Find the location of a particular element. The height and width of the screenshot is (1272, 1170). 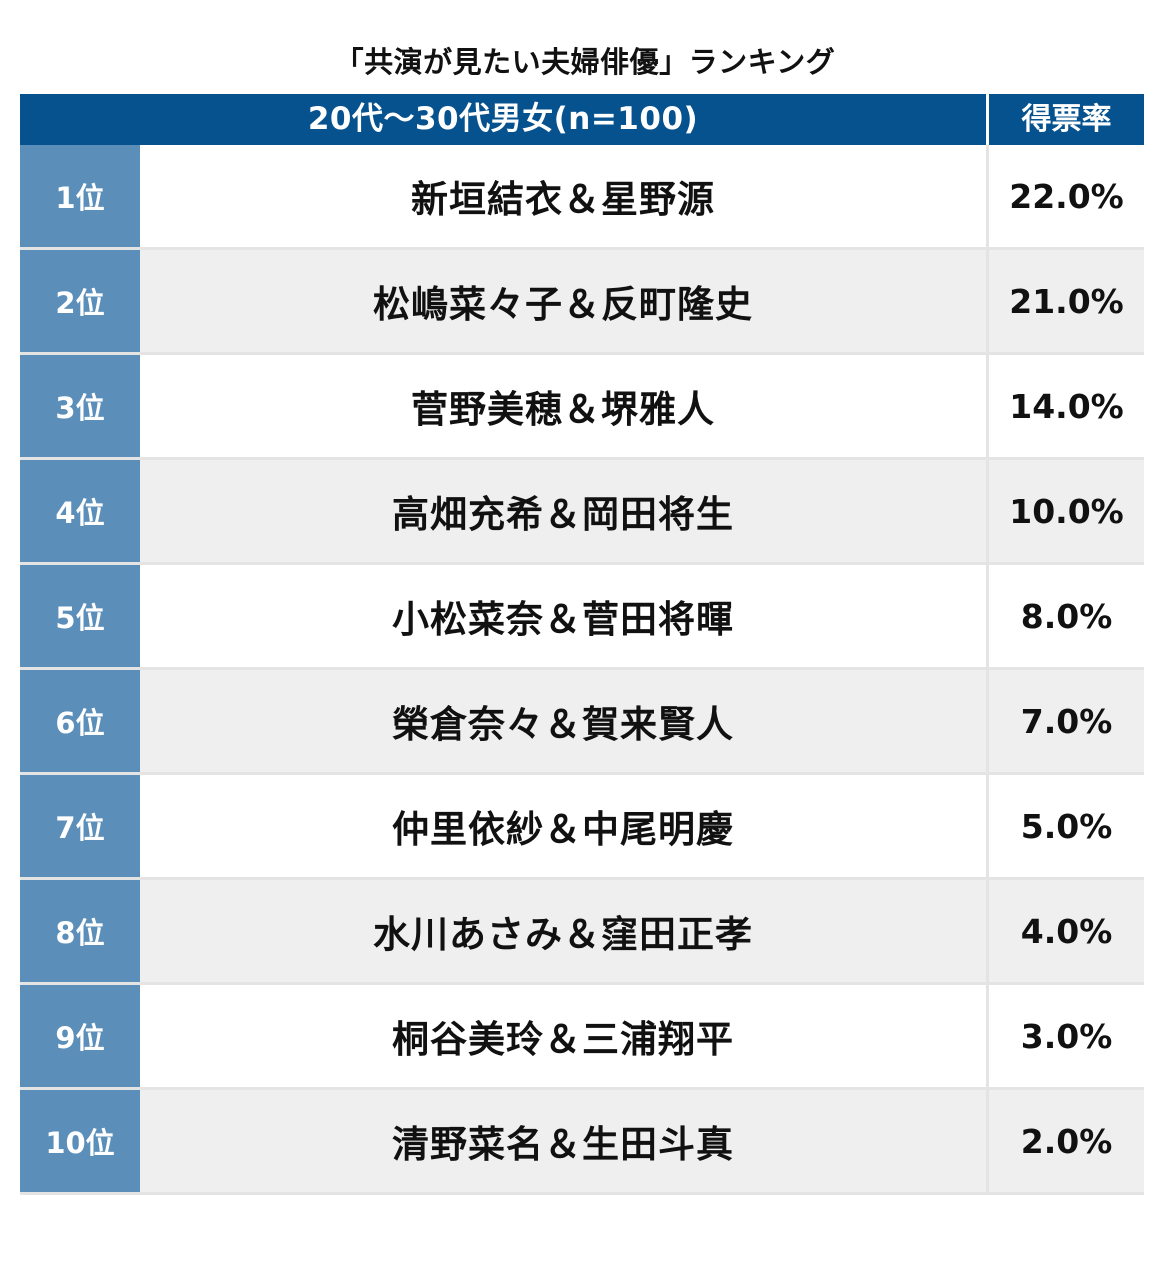

rank-cell: 3位 is located at coordinates (80, 406).